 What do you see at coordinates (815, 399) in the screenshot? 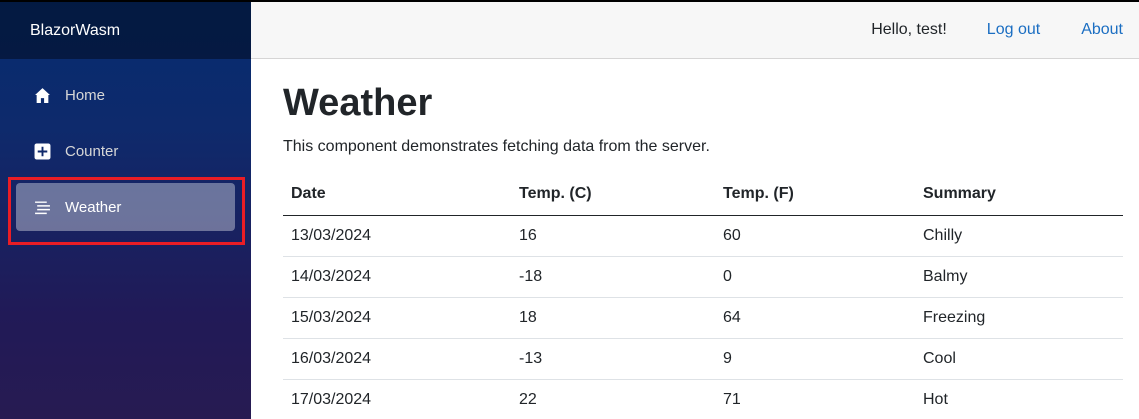
I see `cell-temp-f: 71` at bounding box center [815, 399].